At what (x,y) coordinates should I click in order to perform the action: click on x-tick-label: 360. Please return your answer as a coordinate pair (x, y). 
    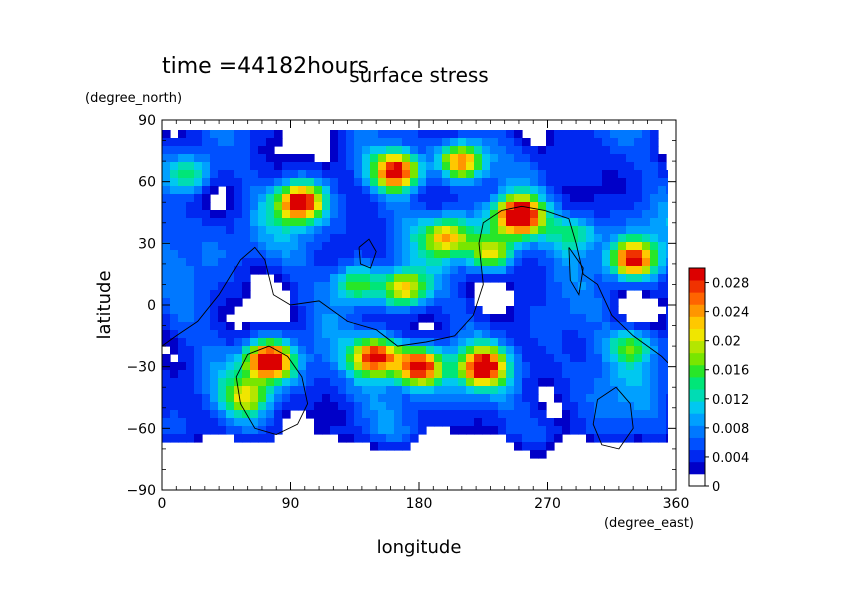
    Looking at the image, I should click on (676, 504).